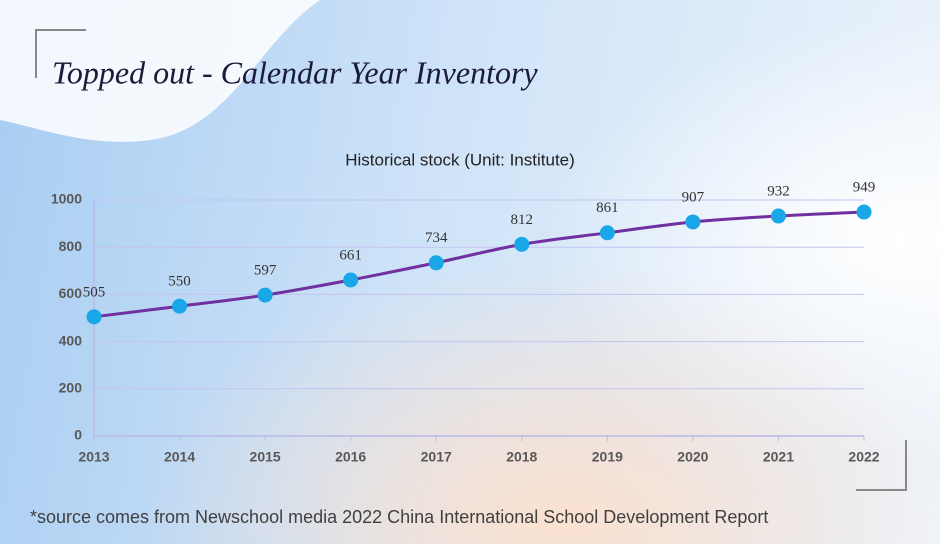 The height and width of the screenshot is (544, 940). What do you see at coordinates (350, 457) in the screenshot?
I see `x-tick-label: 2016` at bounding box center [350, 457].